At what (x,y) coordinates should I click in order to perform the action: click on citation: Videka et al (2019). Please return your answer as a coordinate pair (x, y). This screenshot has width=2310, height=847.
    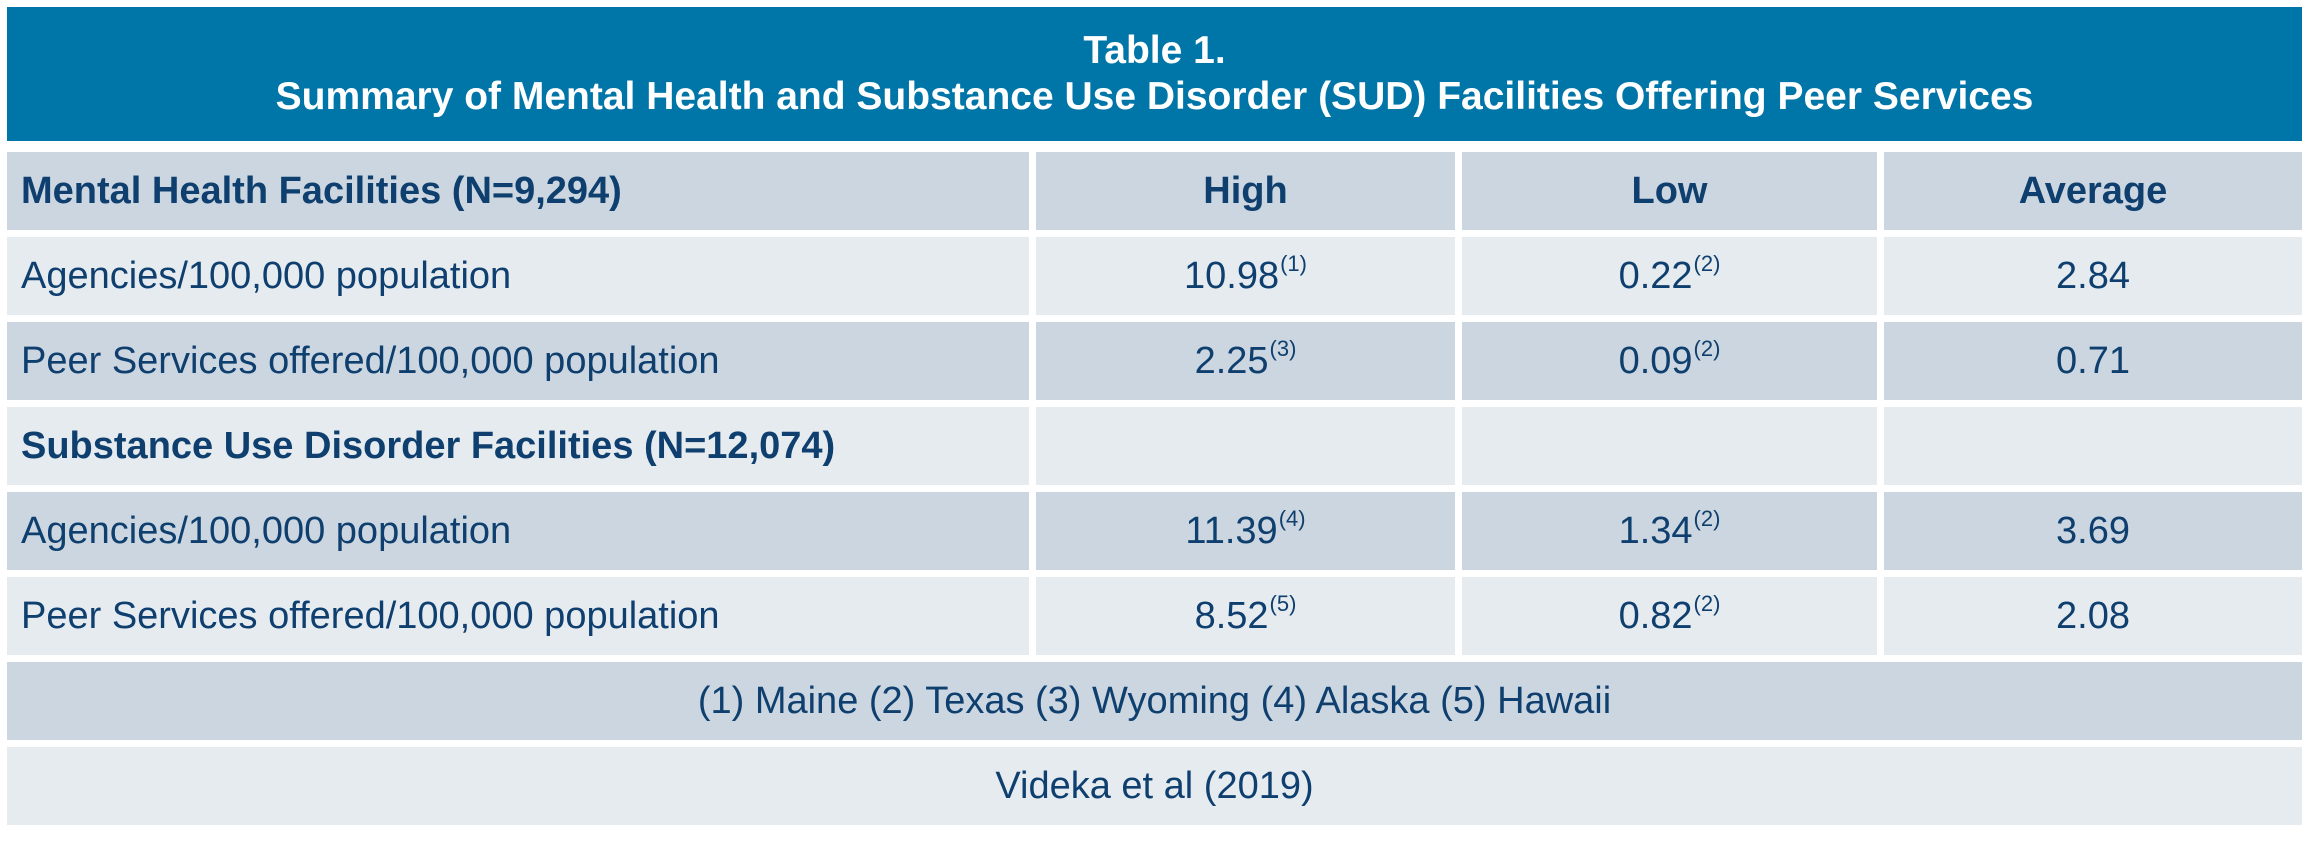
    Looking at the image, I should click on (1154, 786).